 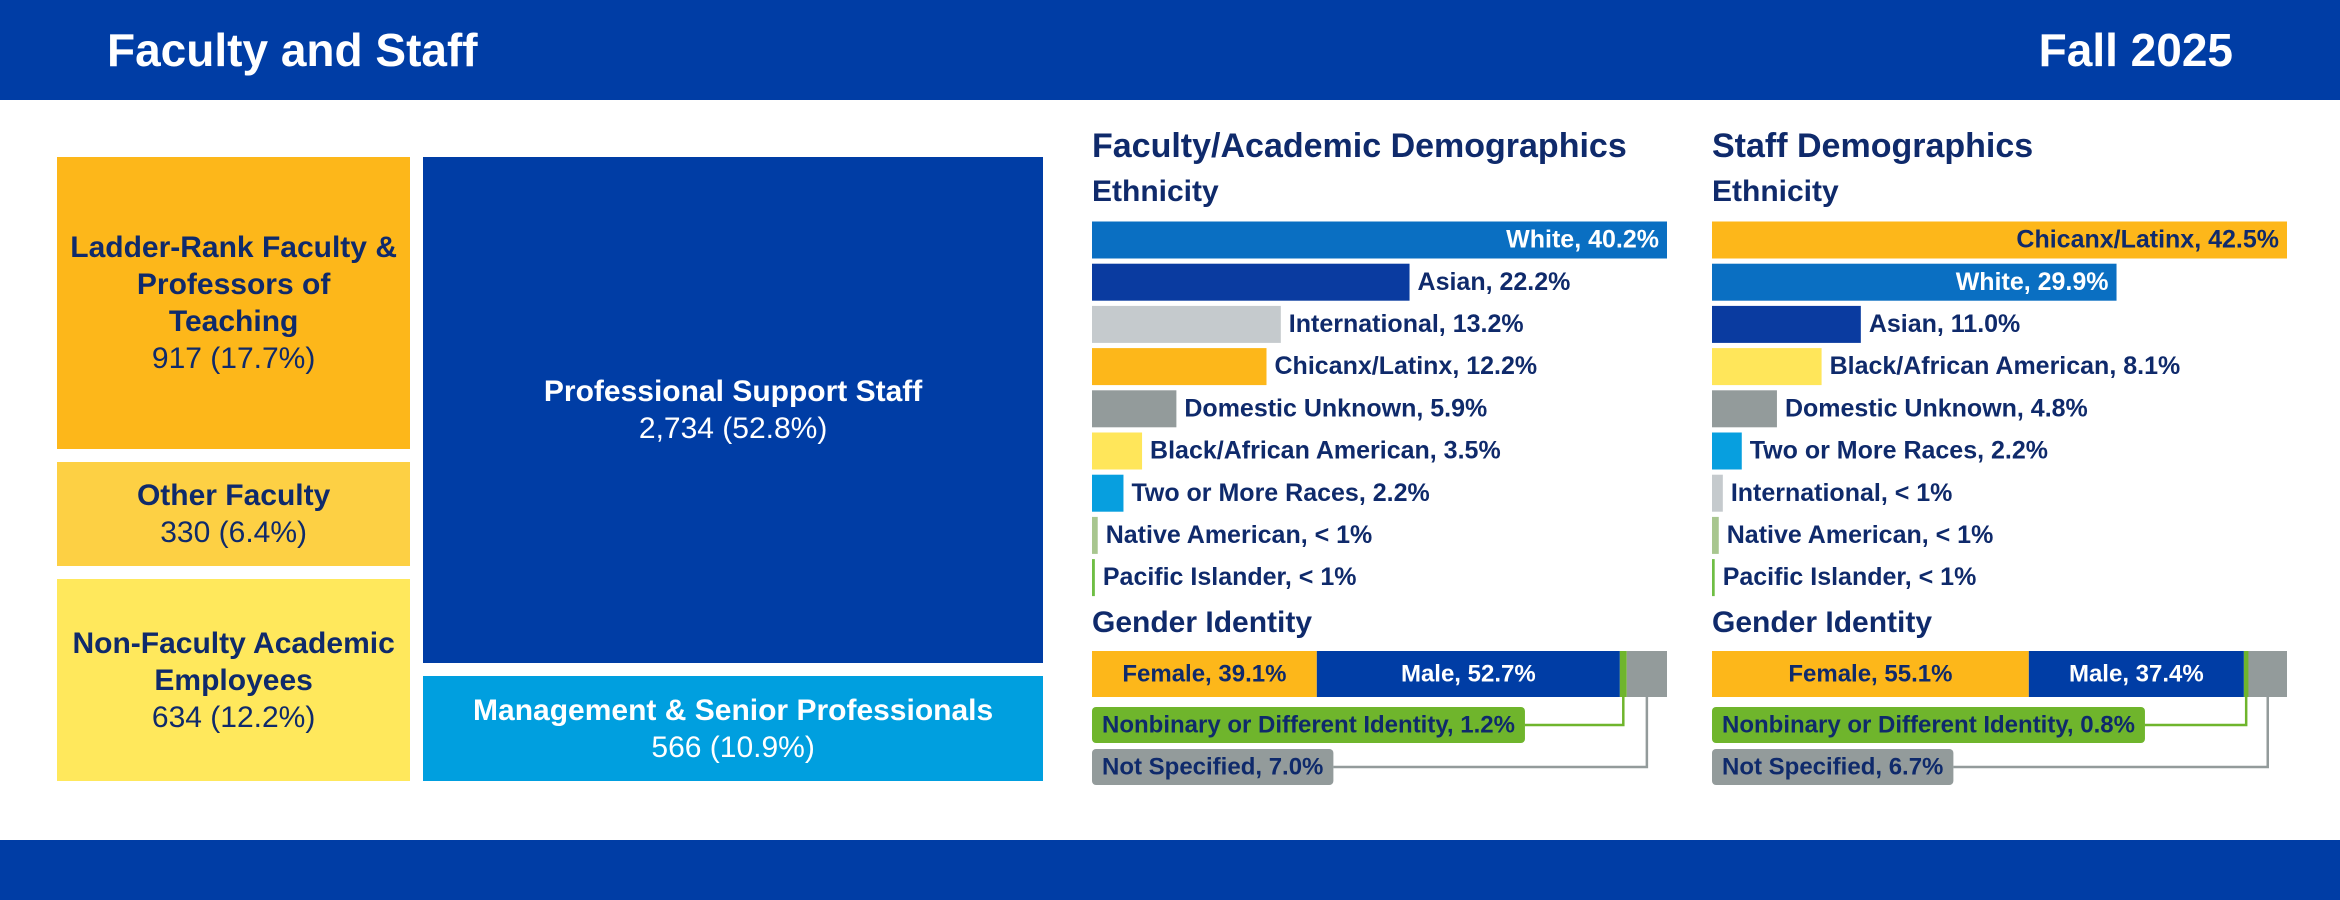 What do you see at coordinates (1872, 146) in the screenshot?
I see `panel-title: Staff Demographics` at bounding box center [1872, 146].